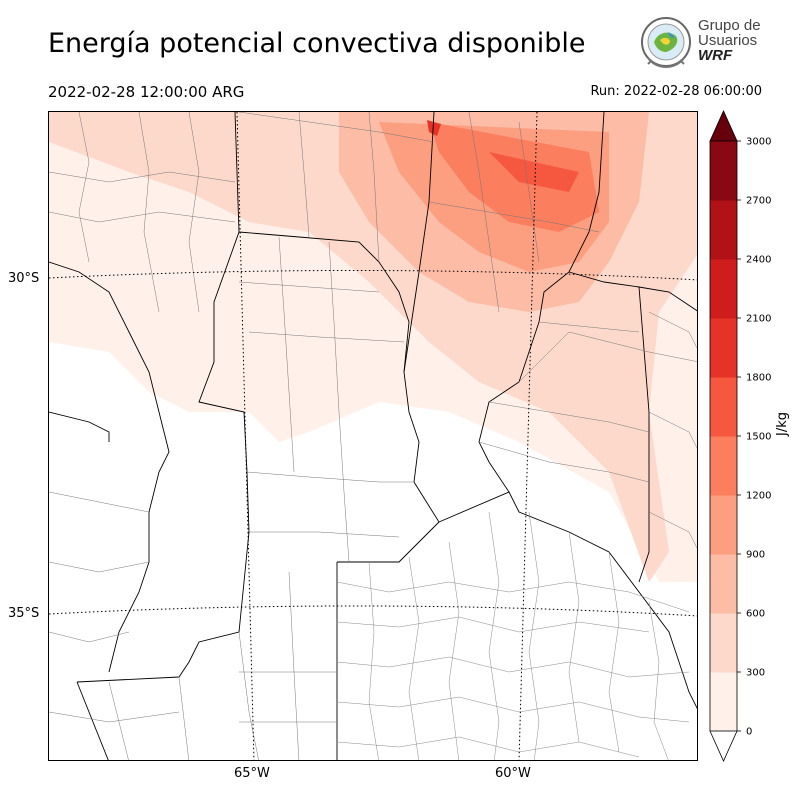  Describe the element at coordinates (740, 436) in the screenshot. I see `colorbar-svg: 0 300 600 900 1200 1500 1800 2100 2400 2700 3000` at that location.